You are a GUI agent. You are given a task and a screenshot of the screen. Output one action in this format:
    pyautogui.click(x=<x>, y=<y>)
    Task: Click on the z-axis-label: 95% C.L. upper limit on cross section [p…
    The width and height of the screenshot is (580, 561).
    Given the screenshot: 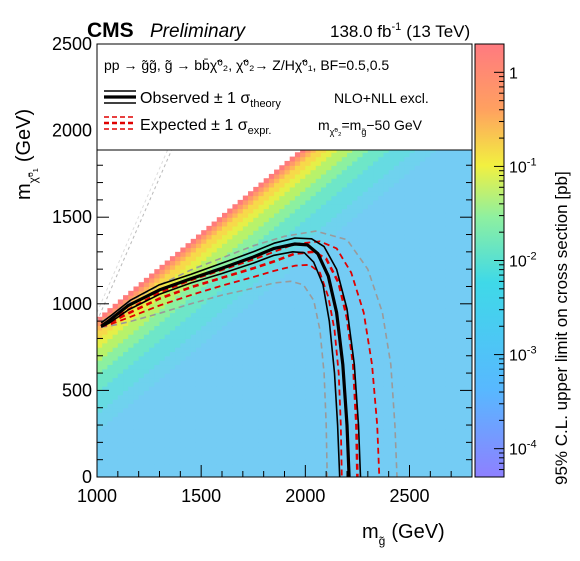 What is the action you would take?
    pyautogui.click(x=561, y=328)
    